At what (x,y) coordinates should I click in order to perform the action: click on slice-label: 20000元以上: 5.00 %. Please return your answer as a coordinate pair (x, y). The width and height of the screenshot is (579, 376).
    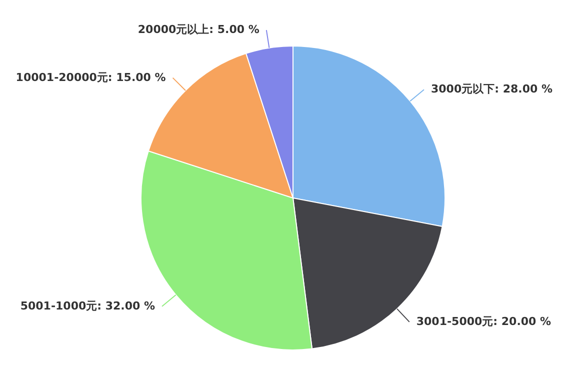
    Looking at the image, I should click on (199, 29).